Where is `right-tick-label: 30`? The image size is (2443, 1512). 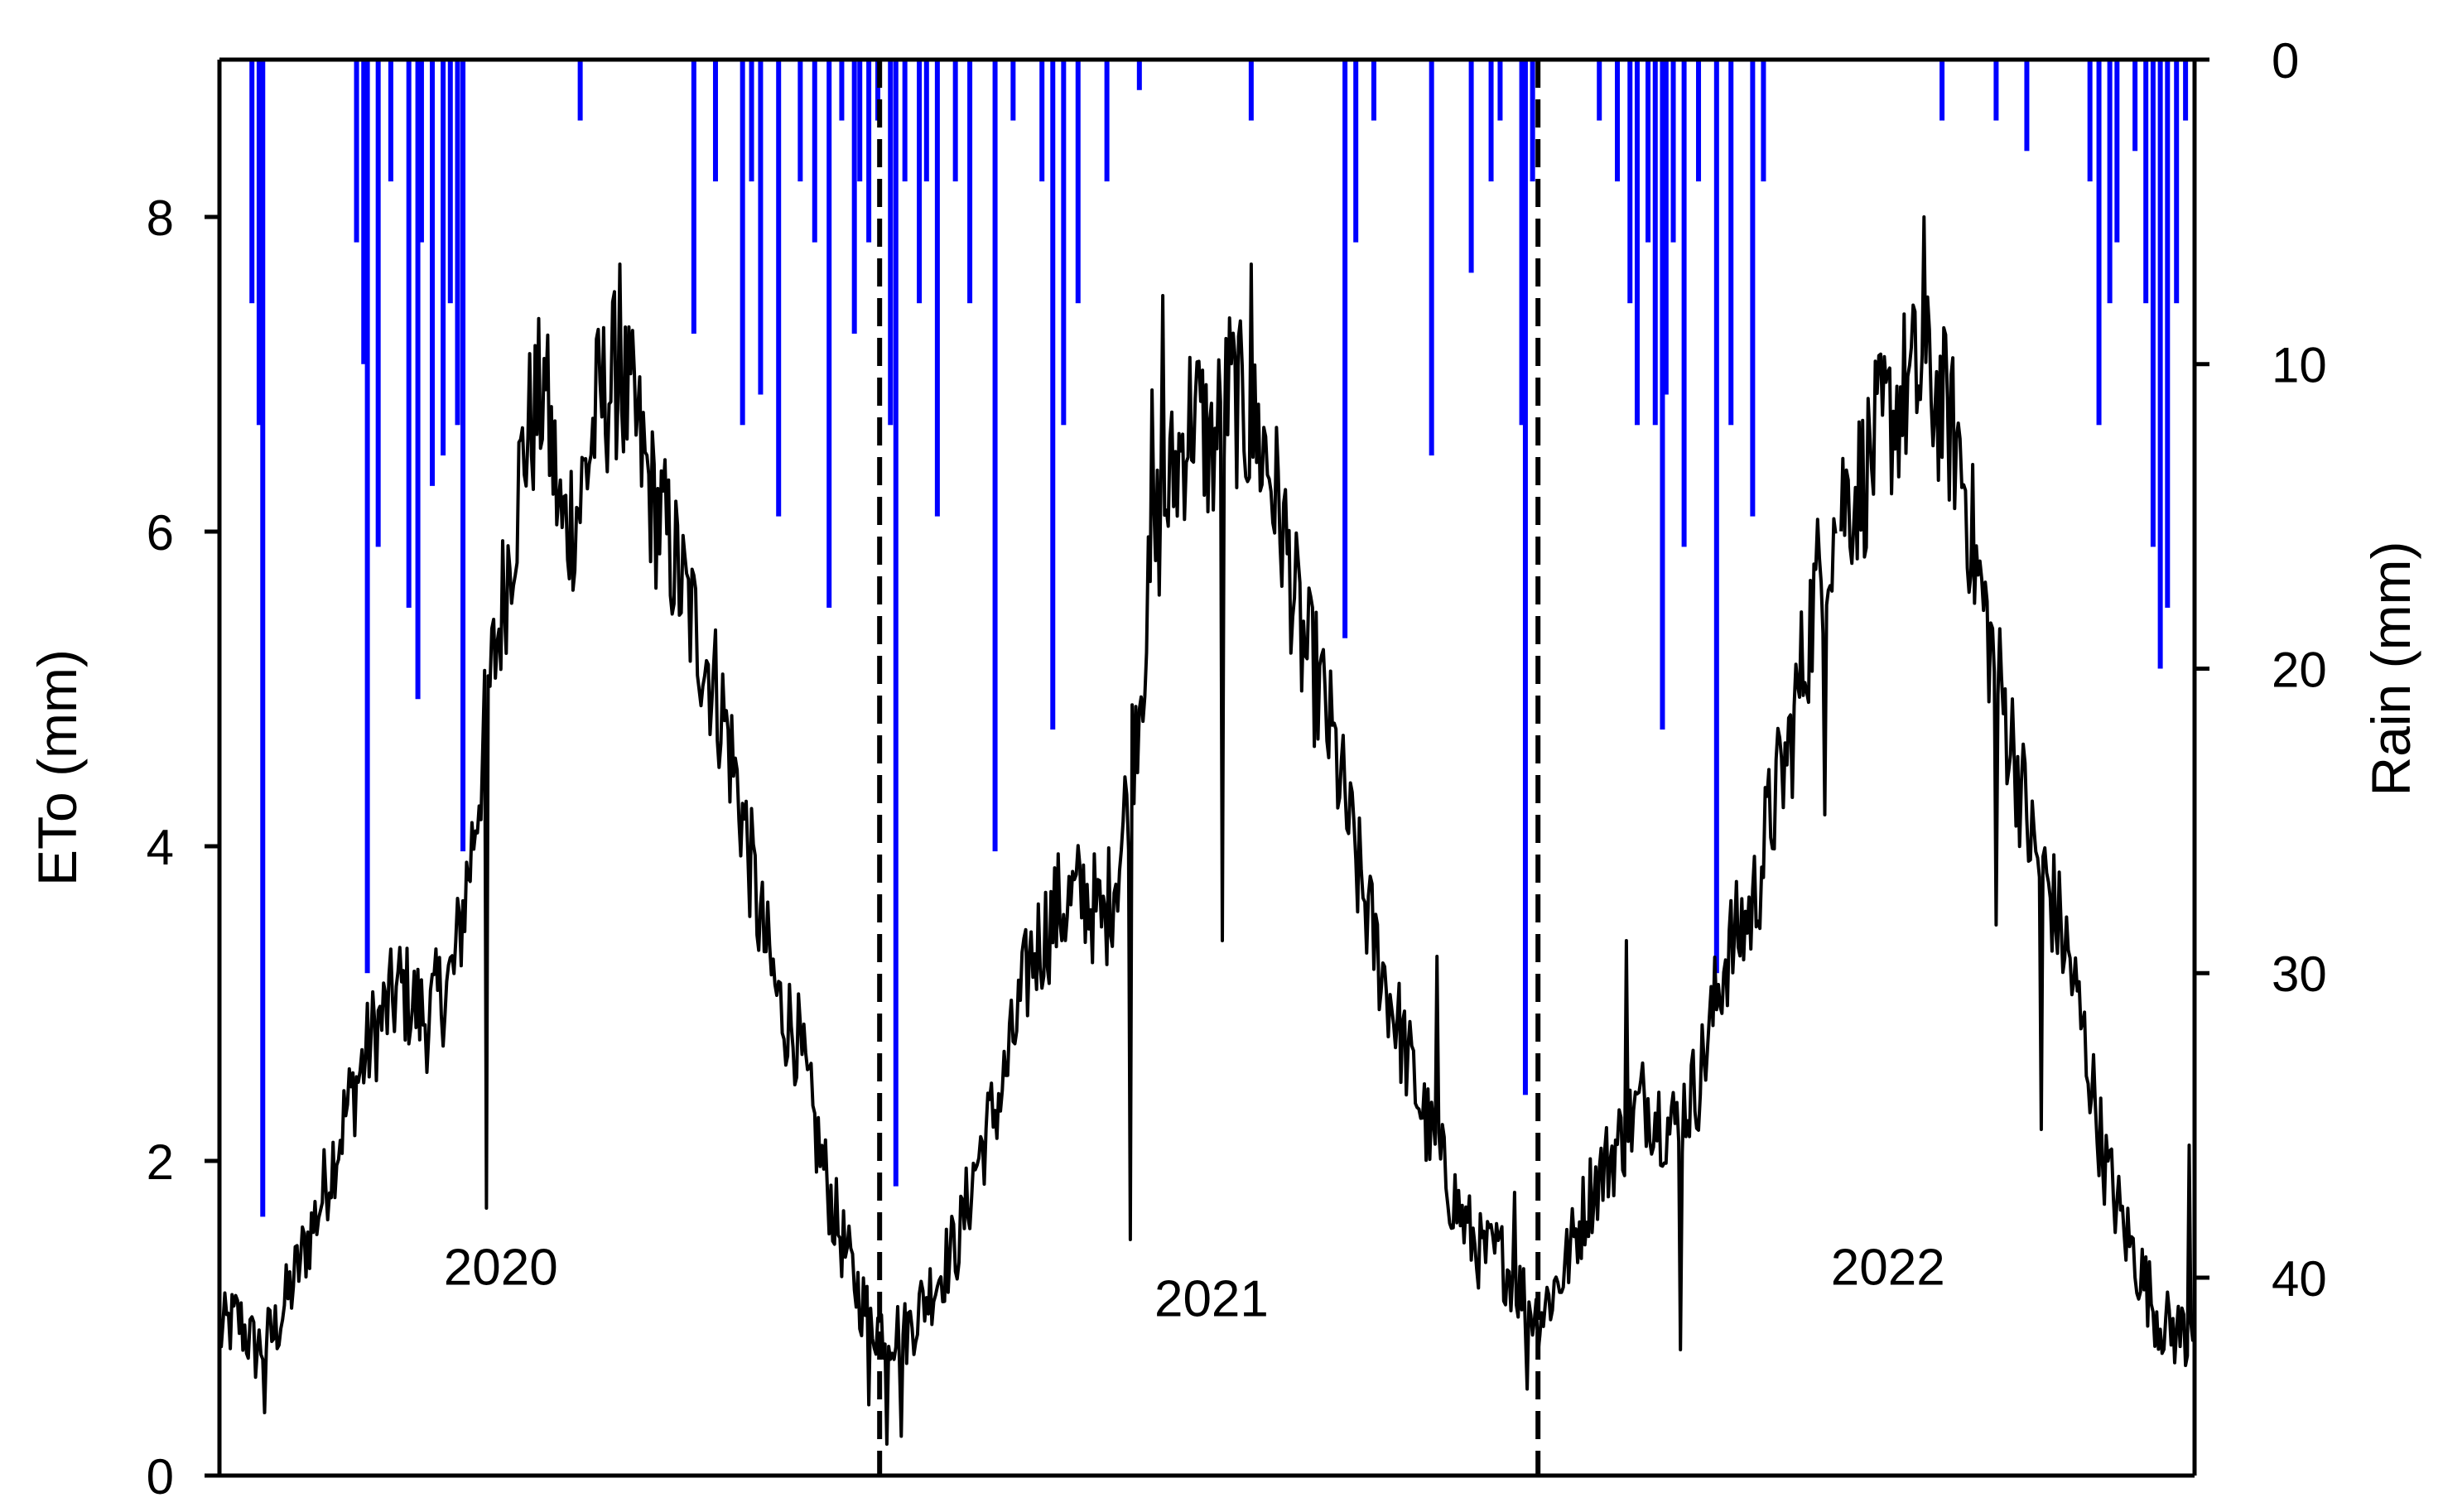 right-tick-label: 30 is located at coordinates (2299, 974).